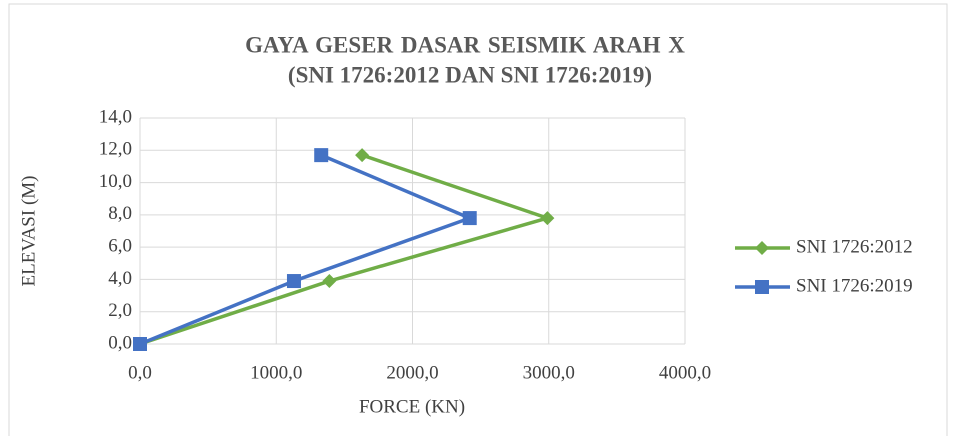 This screenshot has height=436, width=955. I want to click on y-tick-label: 2,0, so click(120, 310).